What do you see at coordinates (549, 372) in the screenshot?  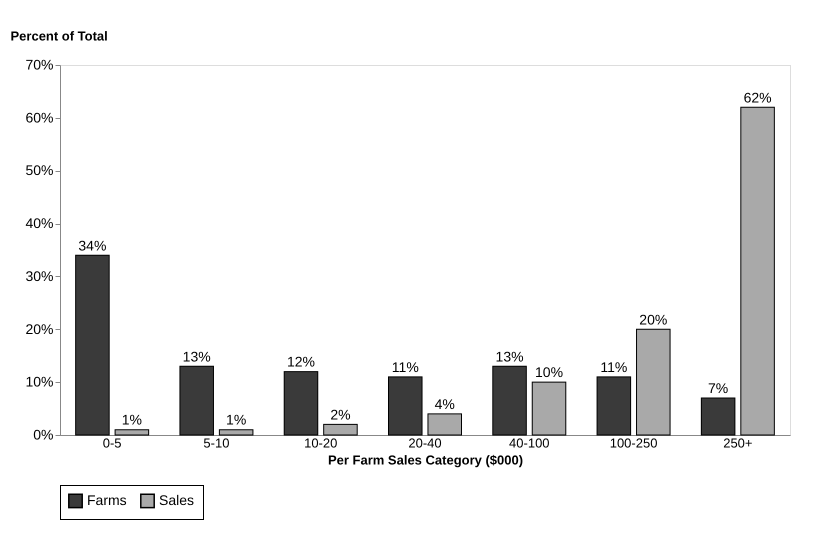 I see `data-label: 10%` at bounding box center [549, 372].